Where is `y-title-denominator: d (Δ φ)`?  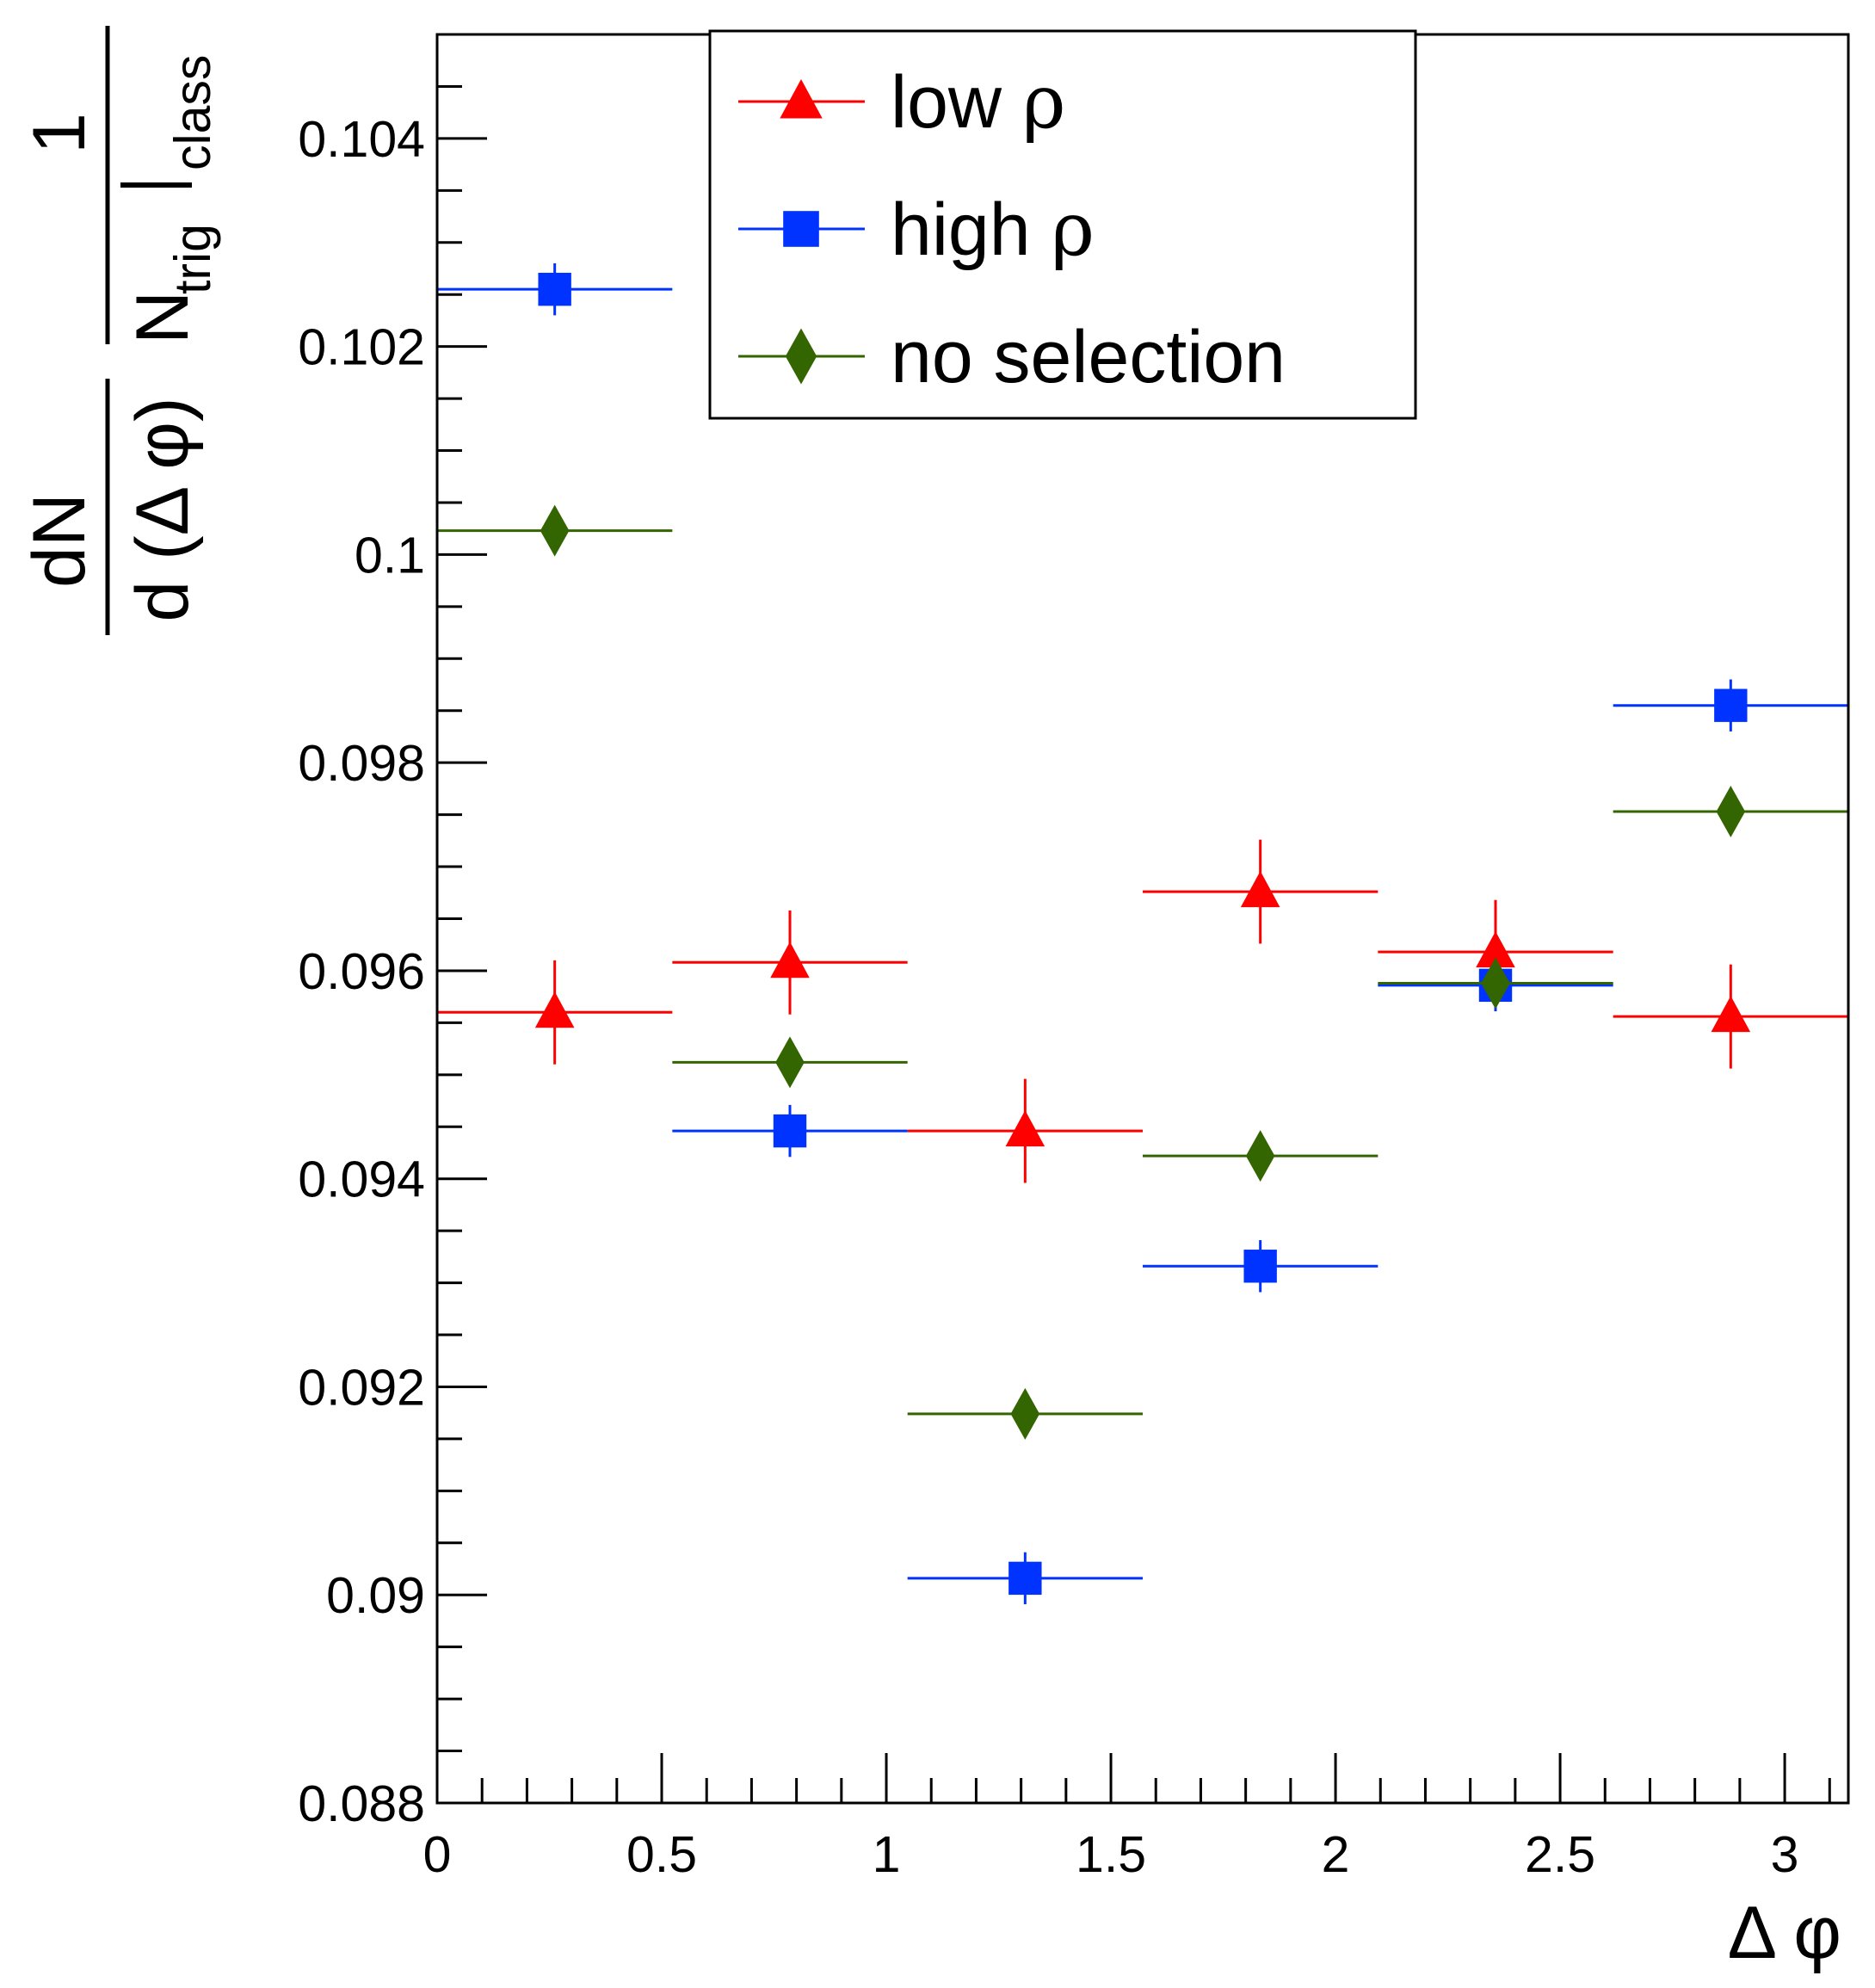 y-title-denominator: d (Δ φ) is located at coordinates (162, 509).